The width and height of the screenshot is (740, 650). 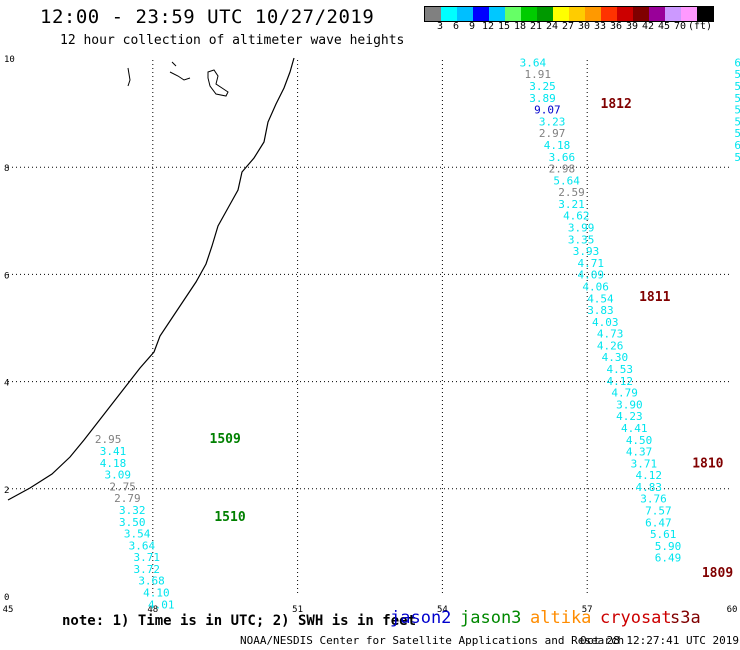 I want to click on wave-height-value: 4.53, so click(x=620, y=369).